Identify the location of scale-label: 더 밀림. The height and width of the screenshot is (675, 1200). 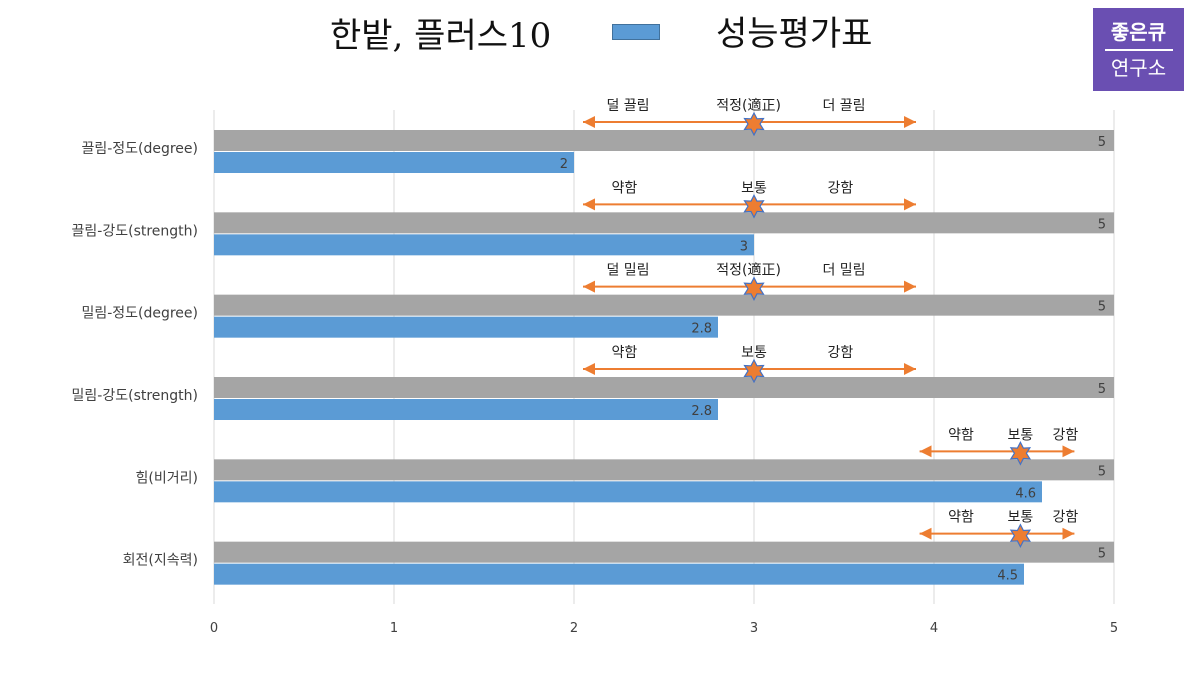
(843, 271).